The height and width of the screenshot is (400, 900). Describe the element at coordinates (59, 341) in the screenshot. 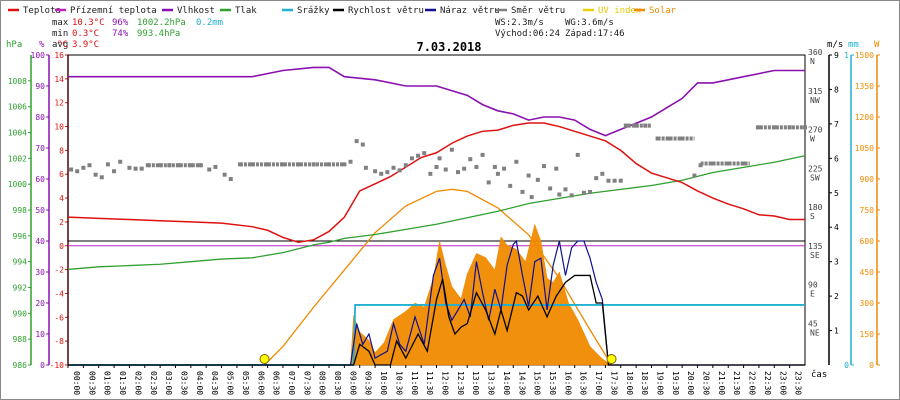

I see `temp-axis-tick-label: -8` at that location.